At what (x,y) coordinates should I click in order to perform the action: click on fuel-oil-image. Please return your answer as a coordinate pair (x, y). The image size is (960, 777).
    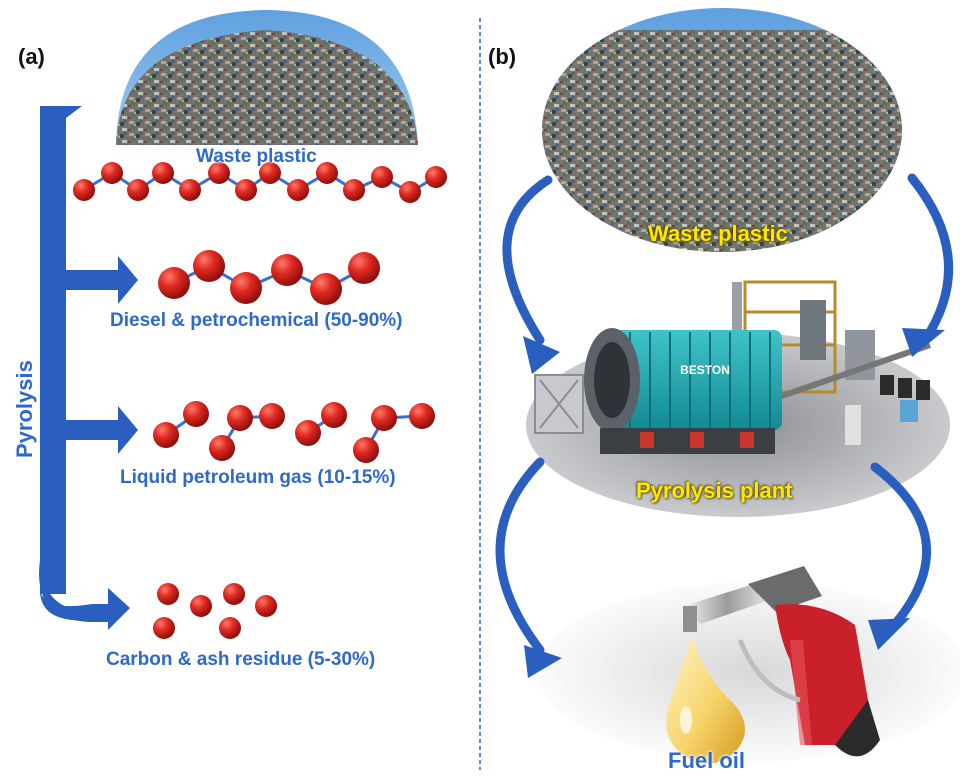
    Looking at the image, I should click on (748, 665).